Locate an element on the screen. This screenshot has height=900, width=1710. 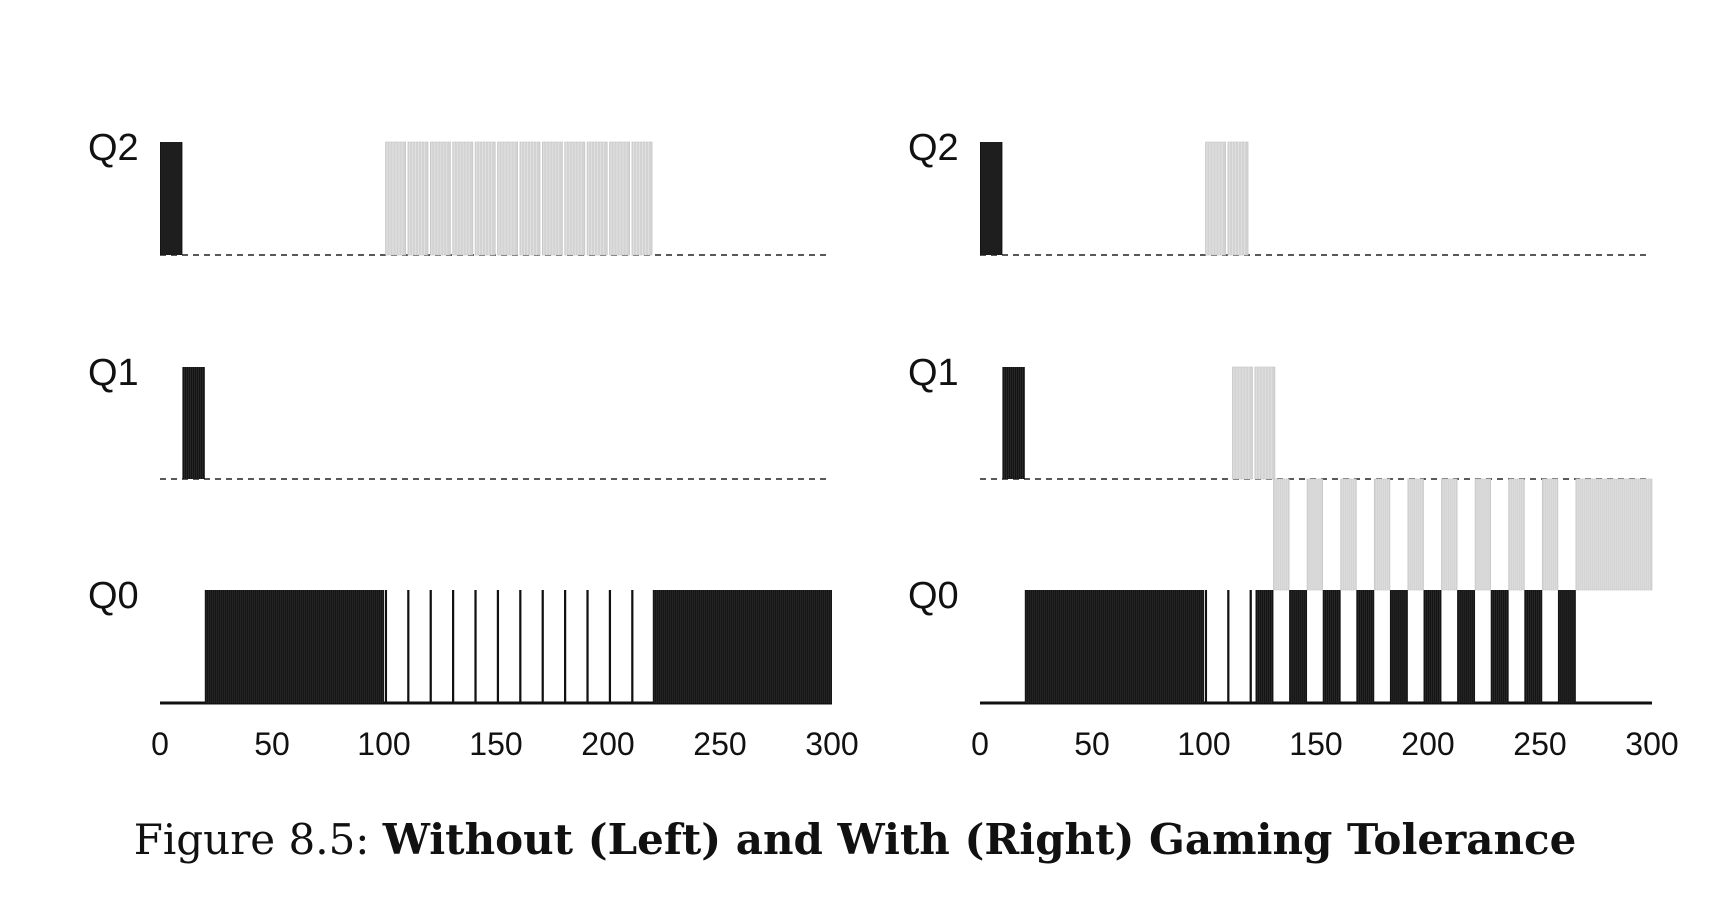
right-segment-job-a-q2 is located at coordinates (991, 198).